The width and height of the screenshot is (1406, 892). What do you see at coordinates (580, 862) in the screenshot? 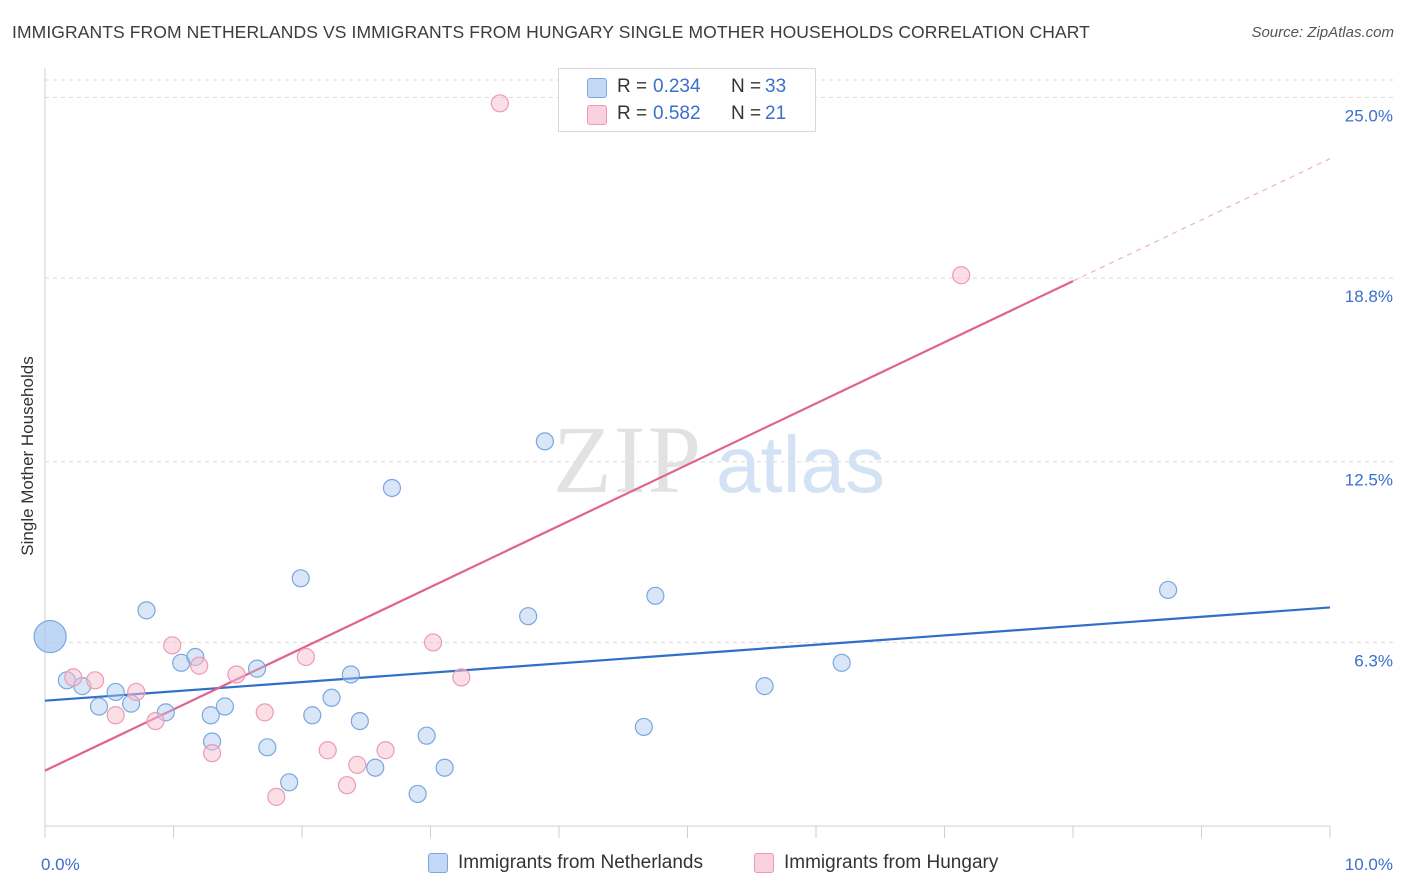
I see `netherlands-legend-label: Immigrants from Netherlands` at bounding box center [580, 862].